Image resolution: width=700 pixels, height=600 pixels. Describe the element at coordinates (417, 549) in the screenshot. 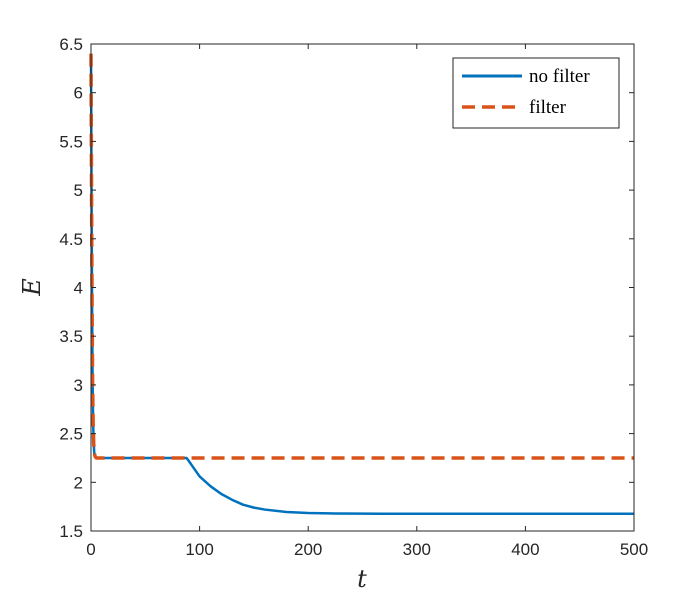

I see `x-tick-label: 300` at that location.